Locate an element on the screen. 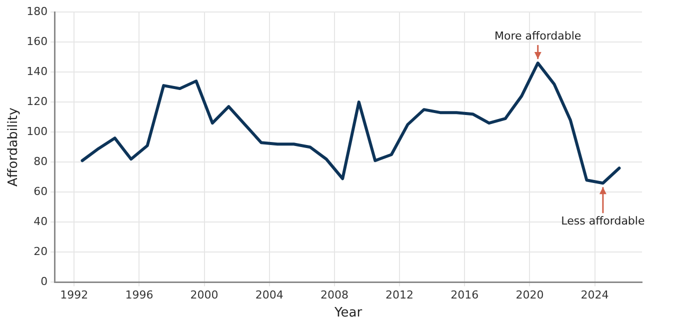 Image resolution: width=700 pixels, height=323 pixels. y-tick-label: 60 is located at coordinates (41, 191).